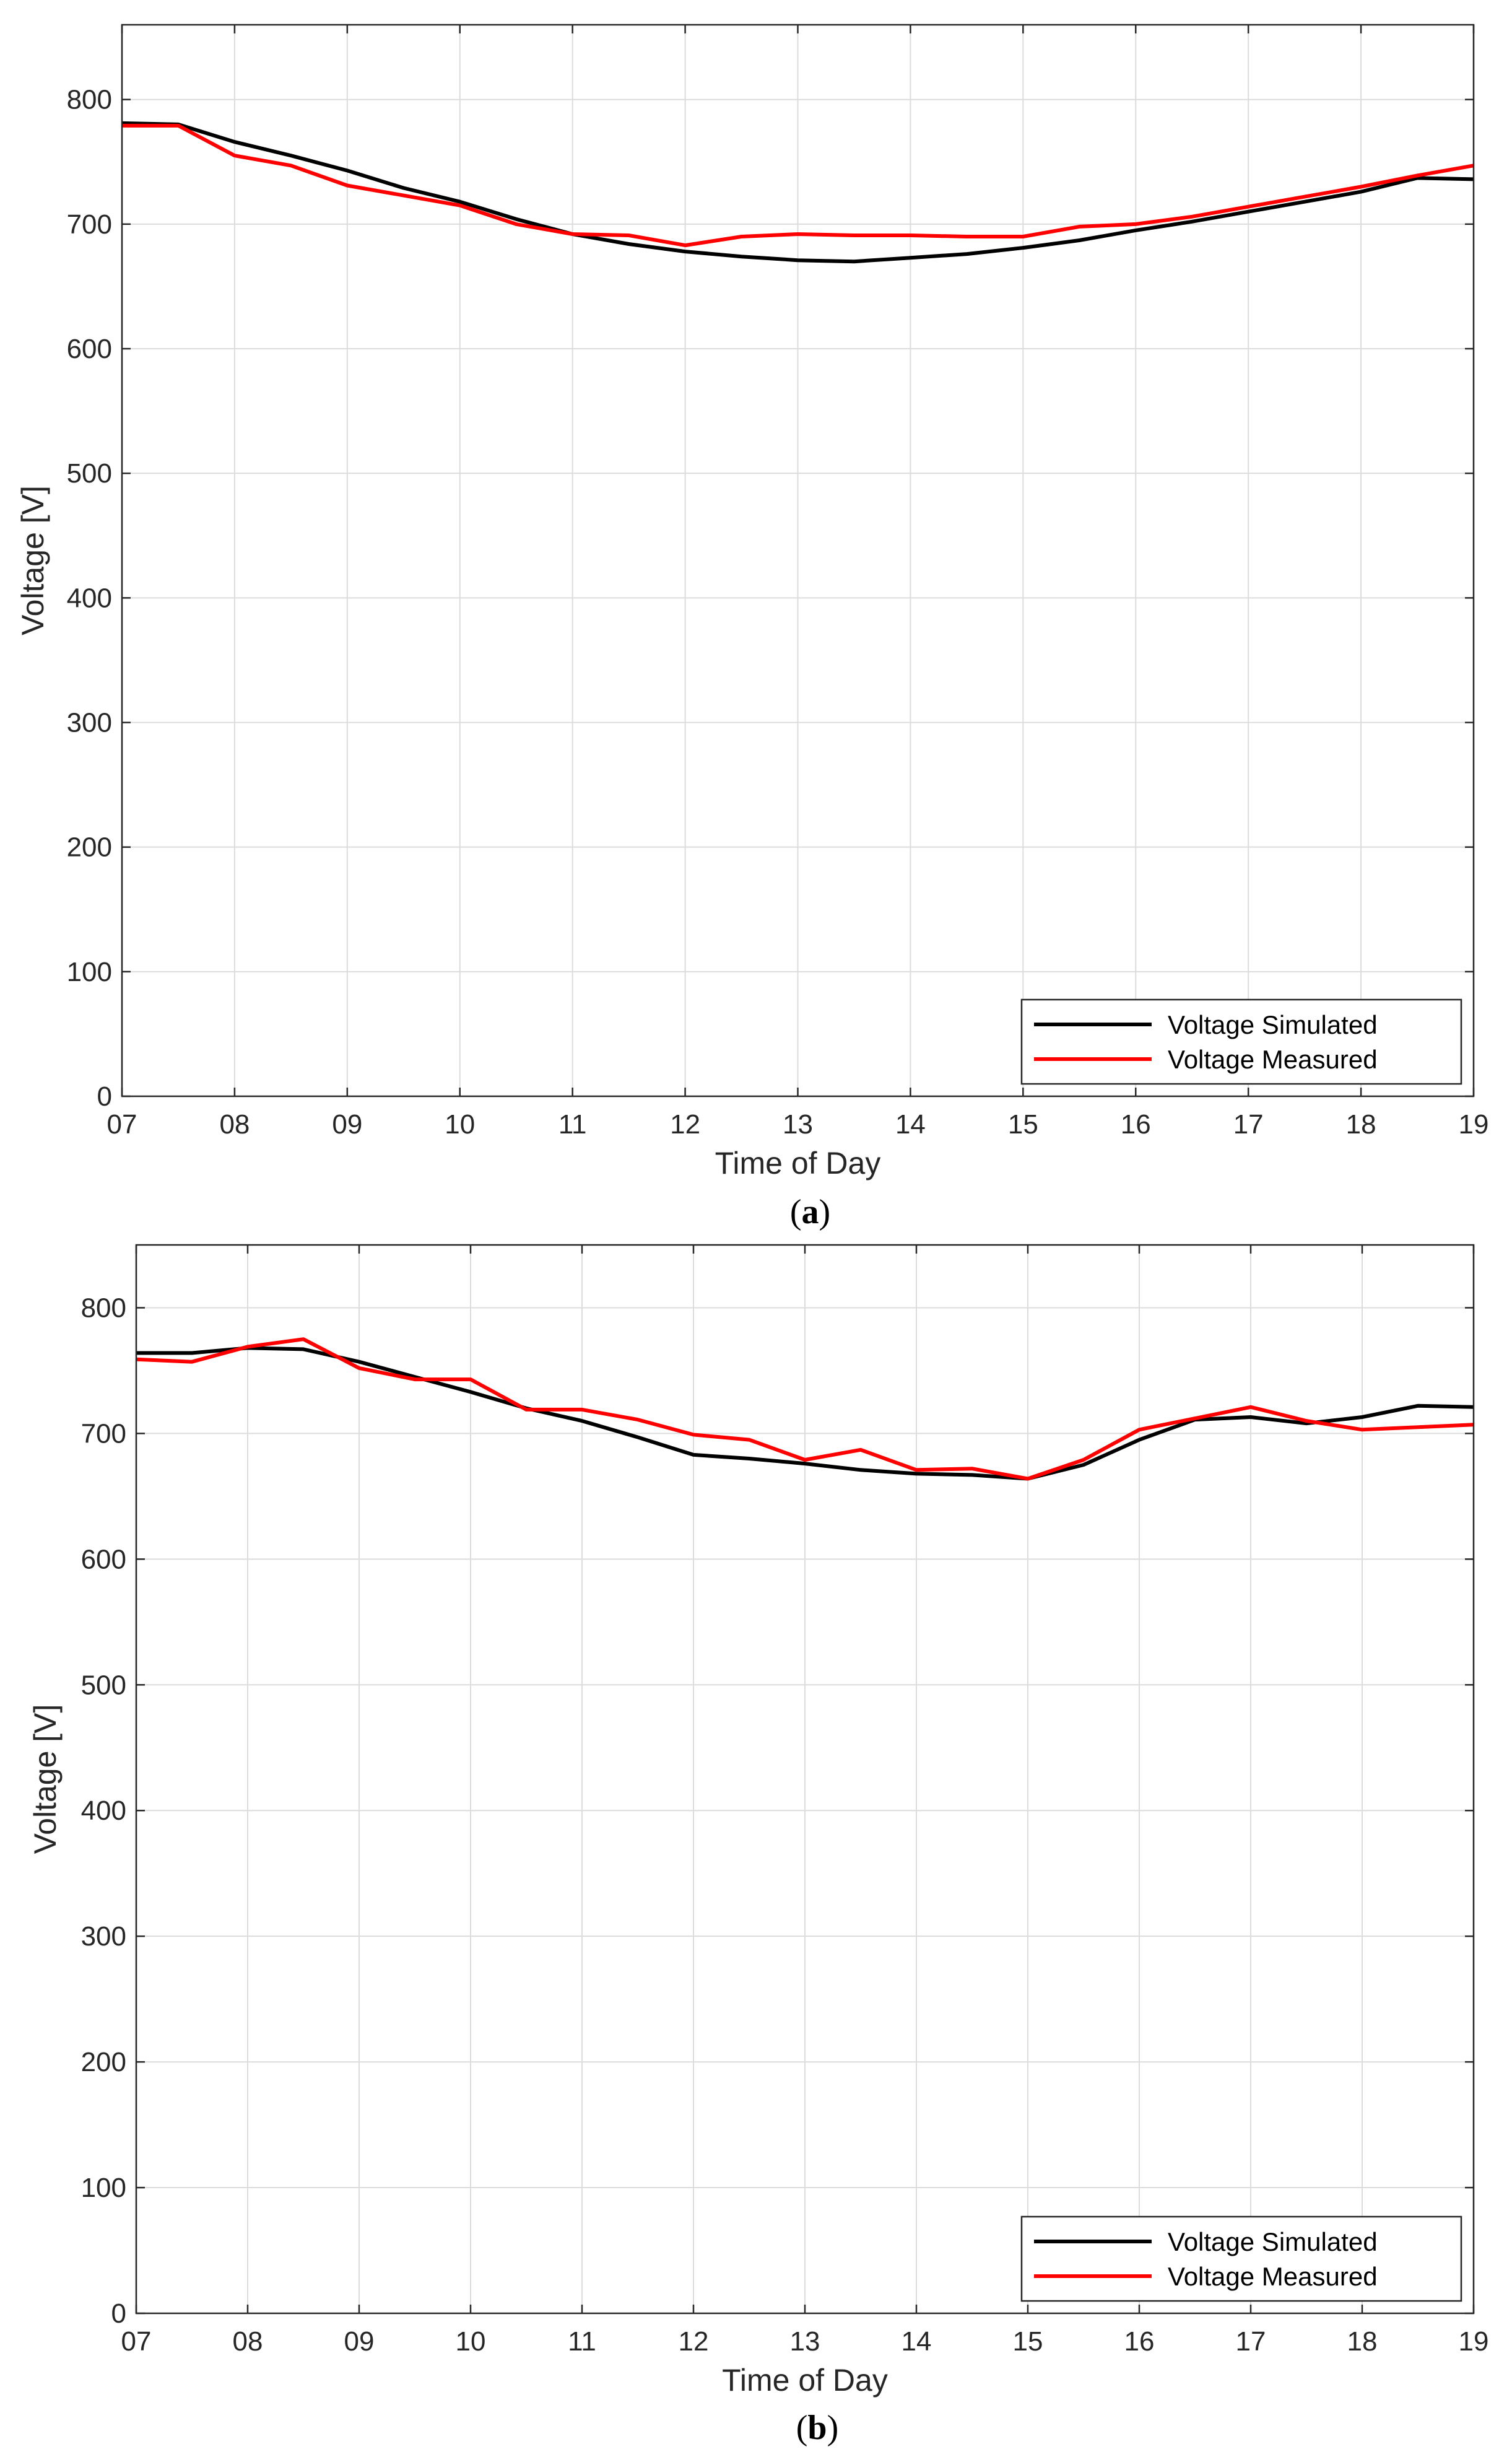 This screenshot has height=2457, width=1512. What do you see at coordinates (817, 2428) in the screenshot?
I see `panel-label: (b)` at bounding box center [817, 2428].